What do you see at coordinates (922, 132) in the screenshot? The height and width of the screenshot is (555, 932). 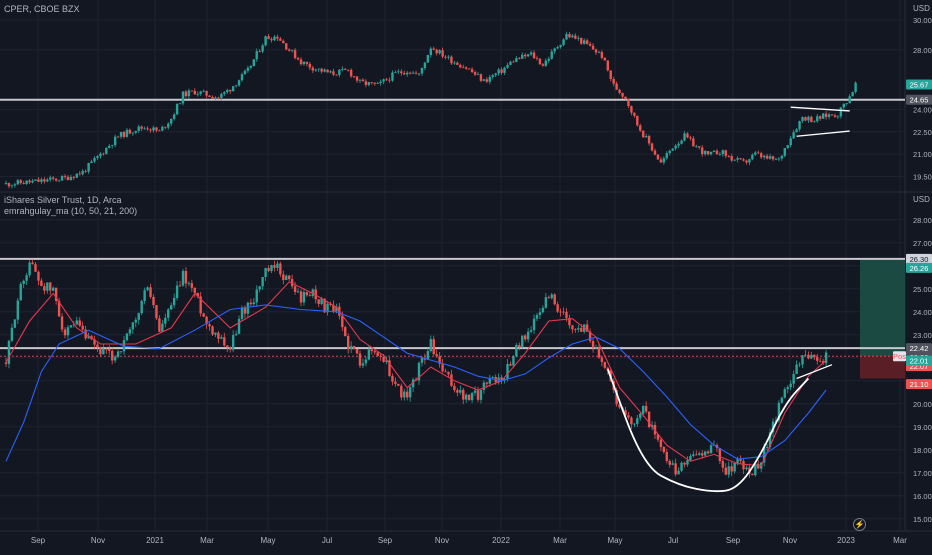 I see `y-tick-label: 22.50` at bounding box center [922, 132].